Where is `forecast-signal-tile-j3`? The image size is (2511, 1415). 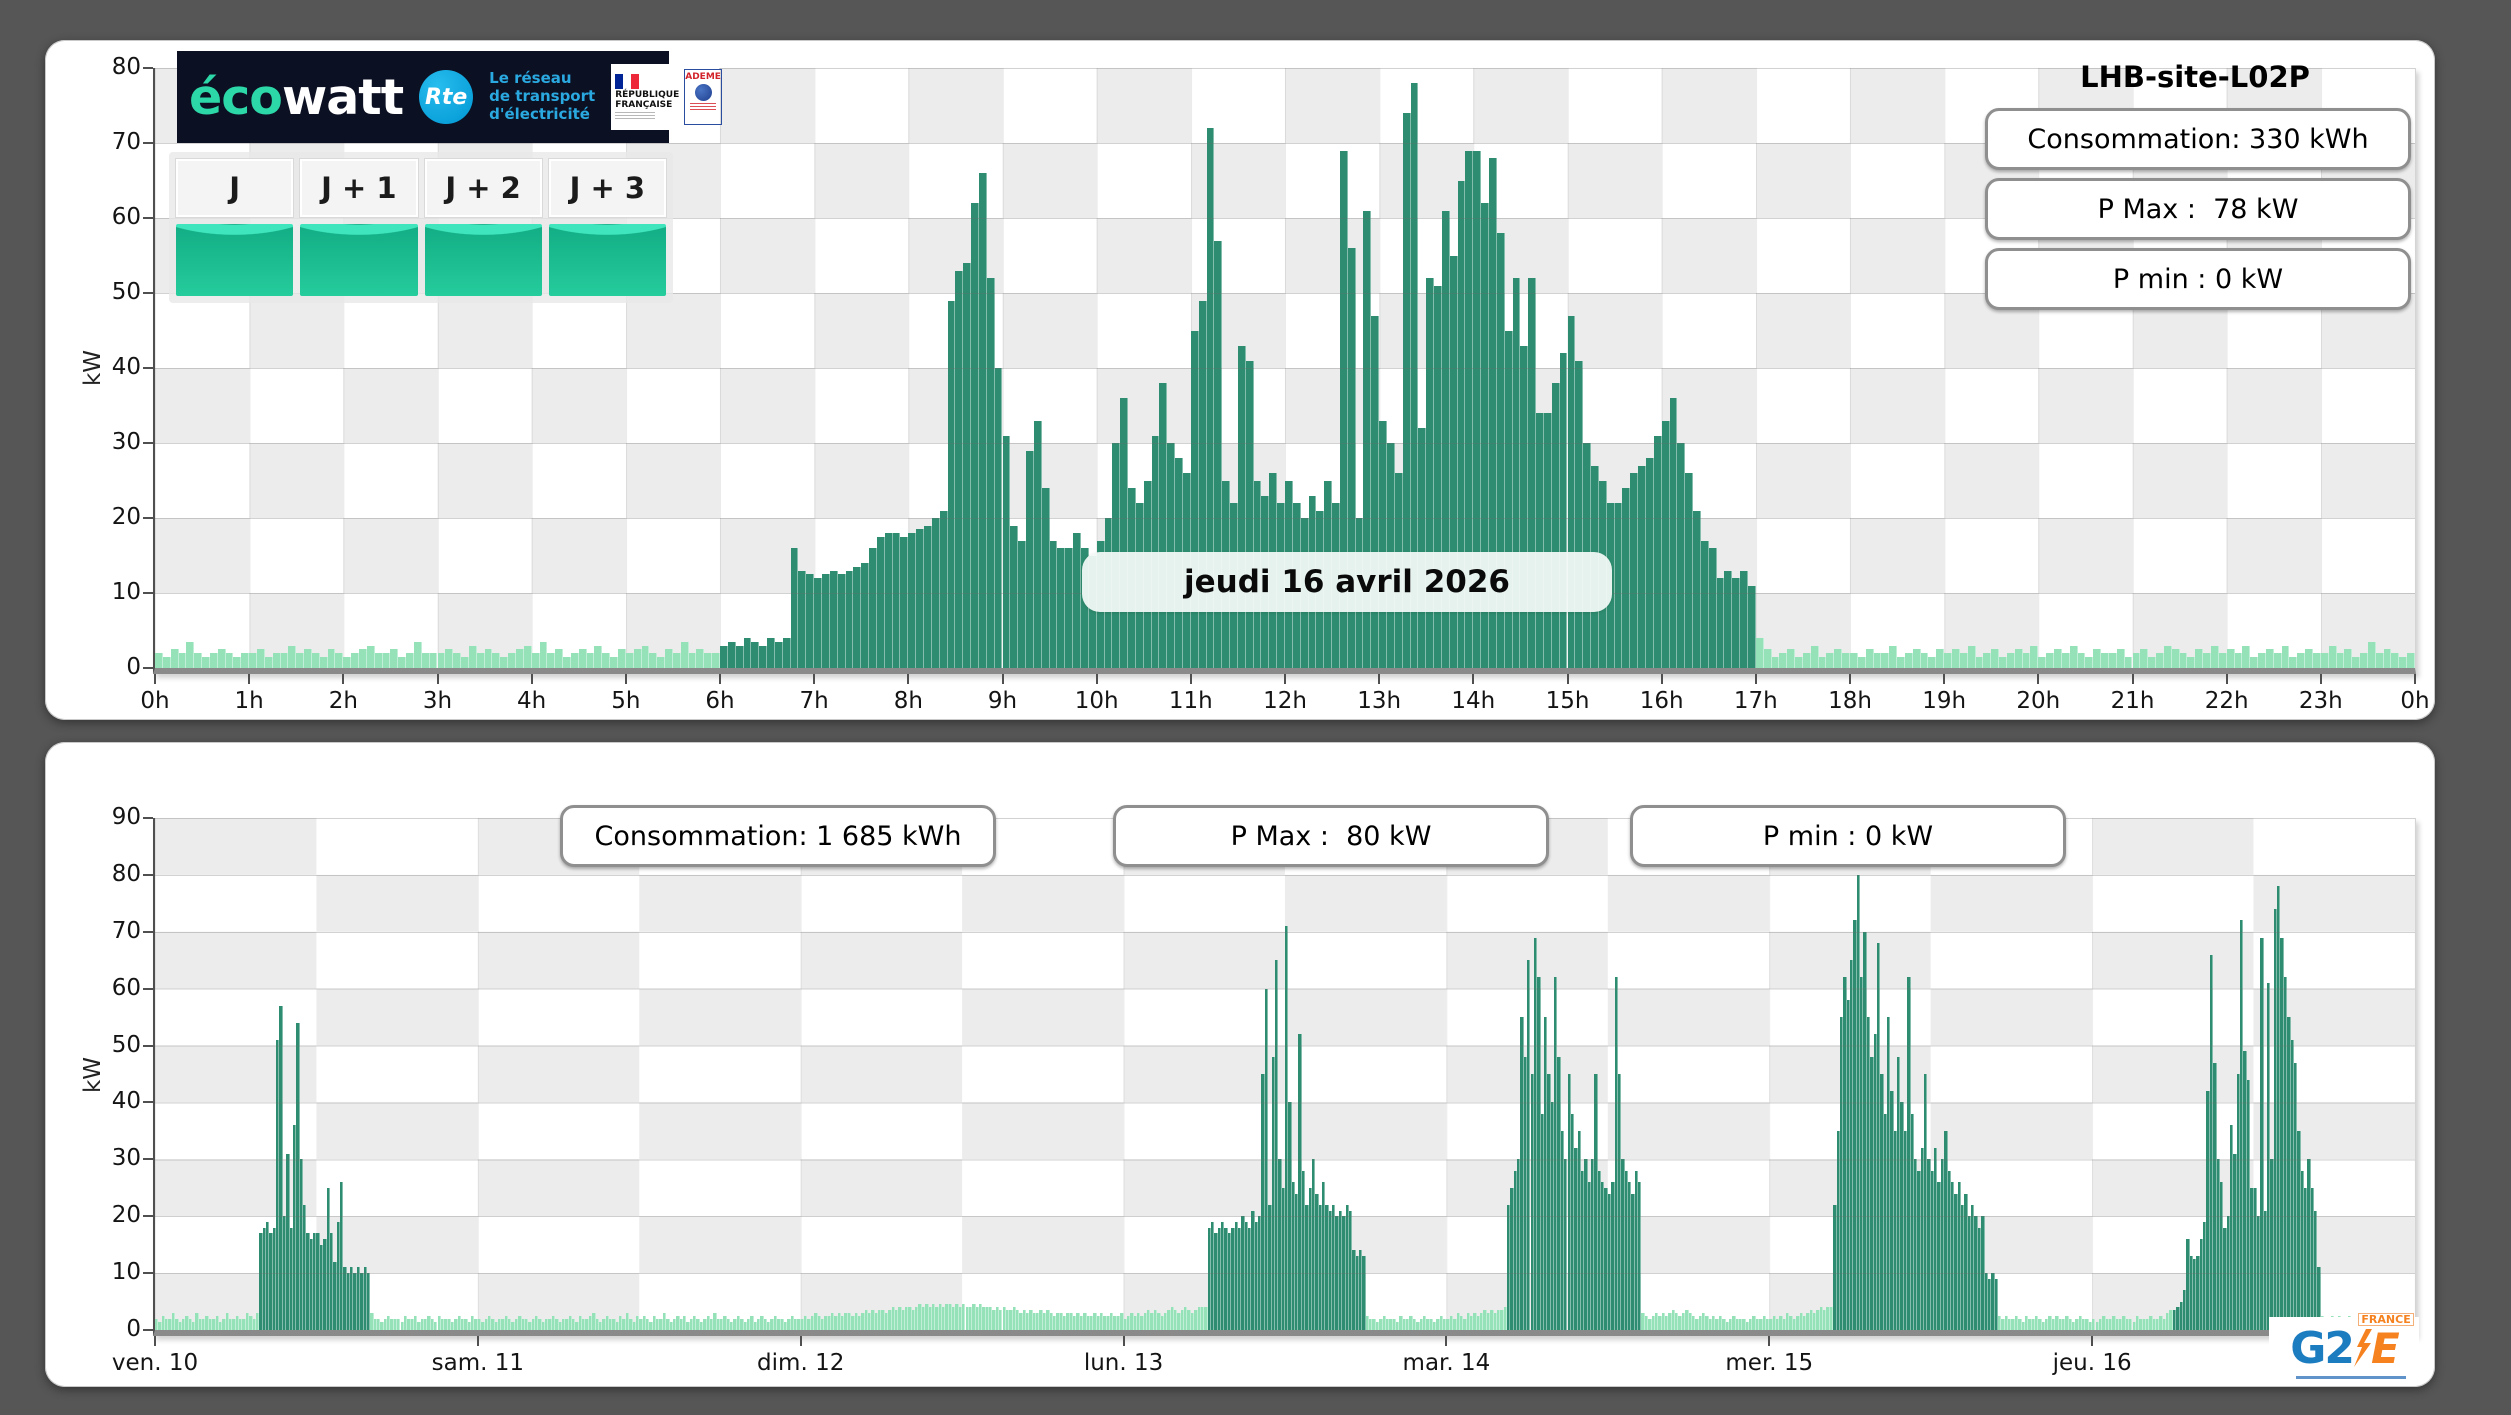
forecast-signal-tile-j3 is located at coordinates (607, 260).